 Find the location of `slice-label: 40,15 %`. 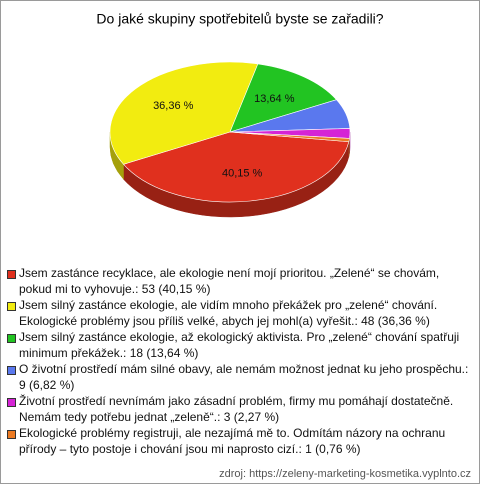

slice-label: 40,15 % is located at coordinates (242, 173).